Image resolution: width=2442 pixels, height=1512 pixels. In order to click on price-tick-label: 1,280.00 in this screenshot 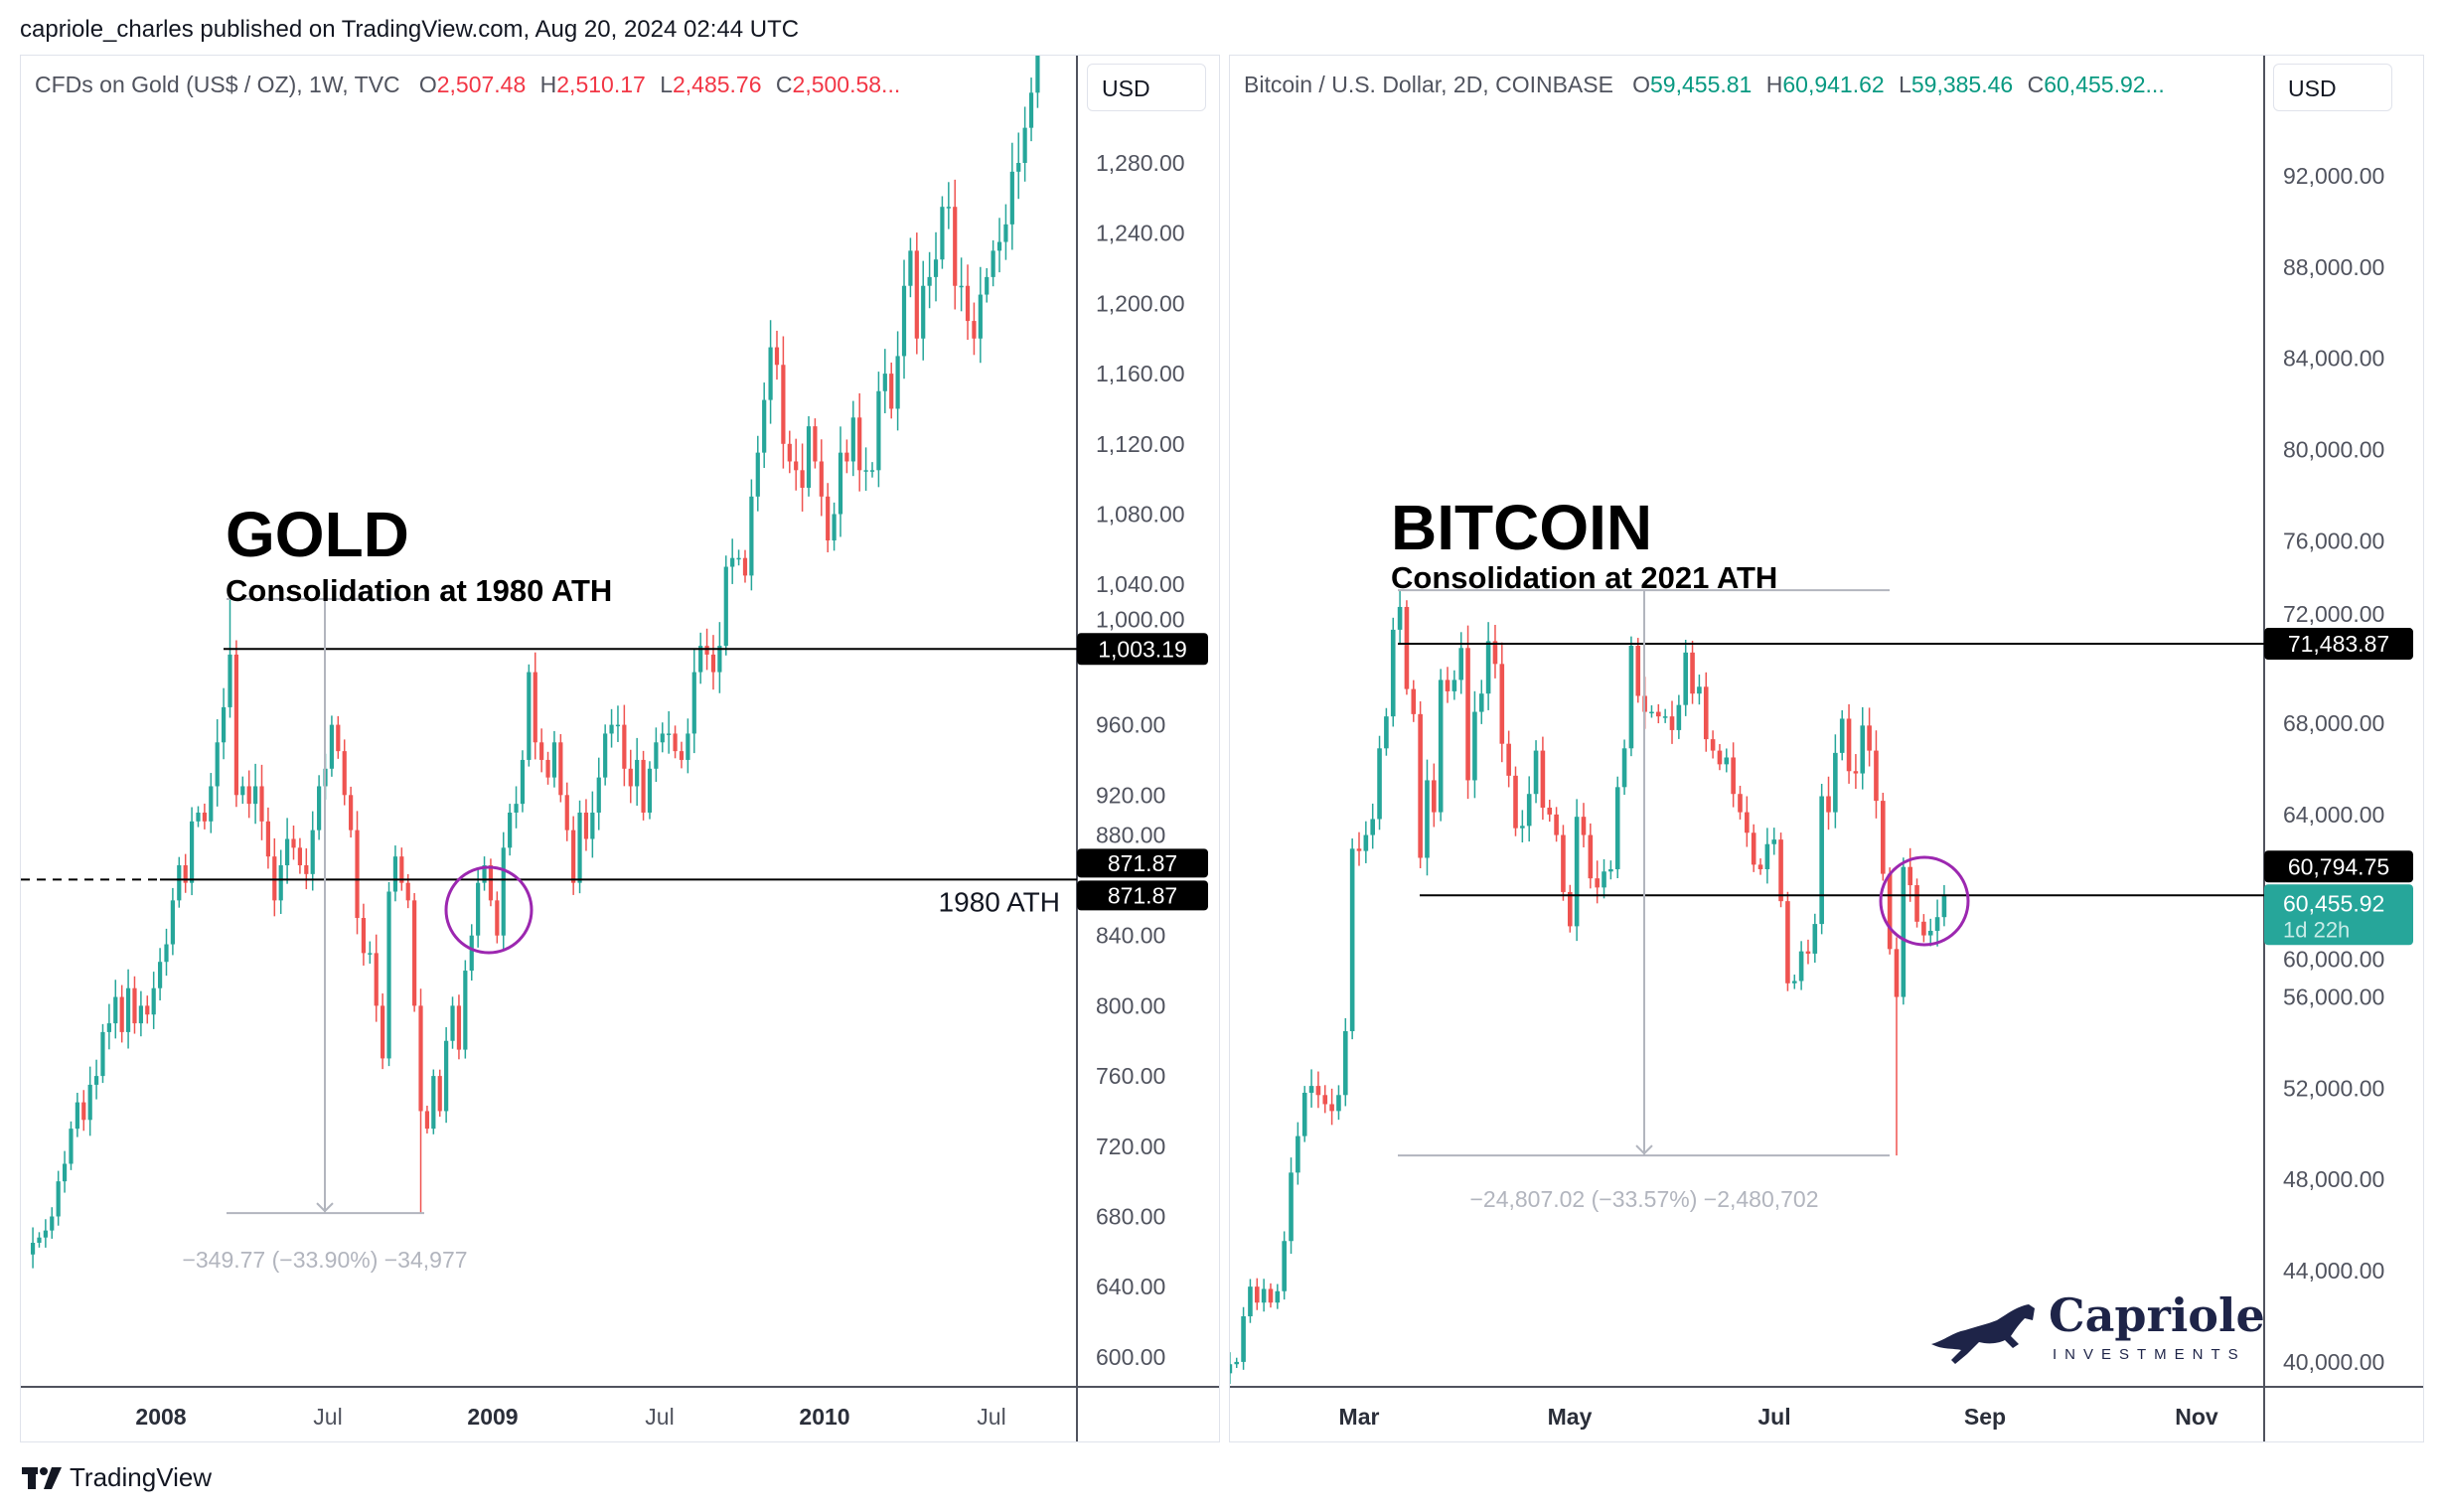, I will do `click(1140, 163)`.